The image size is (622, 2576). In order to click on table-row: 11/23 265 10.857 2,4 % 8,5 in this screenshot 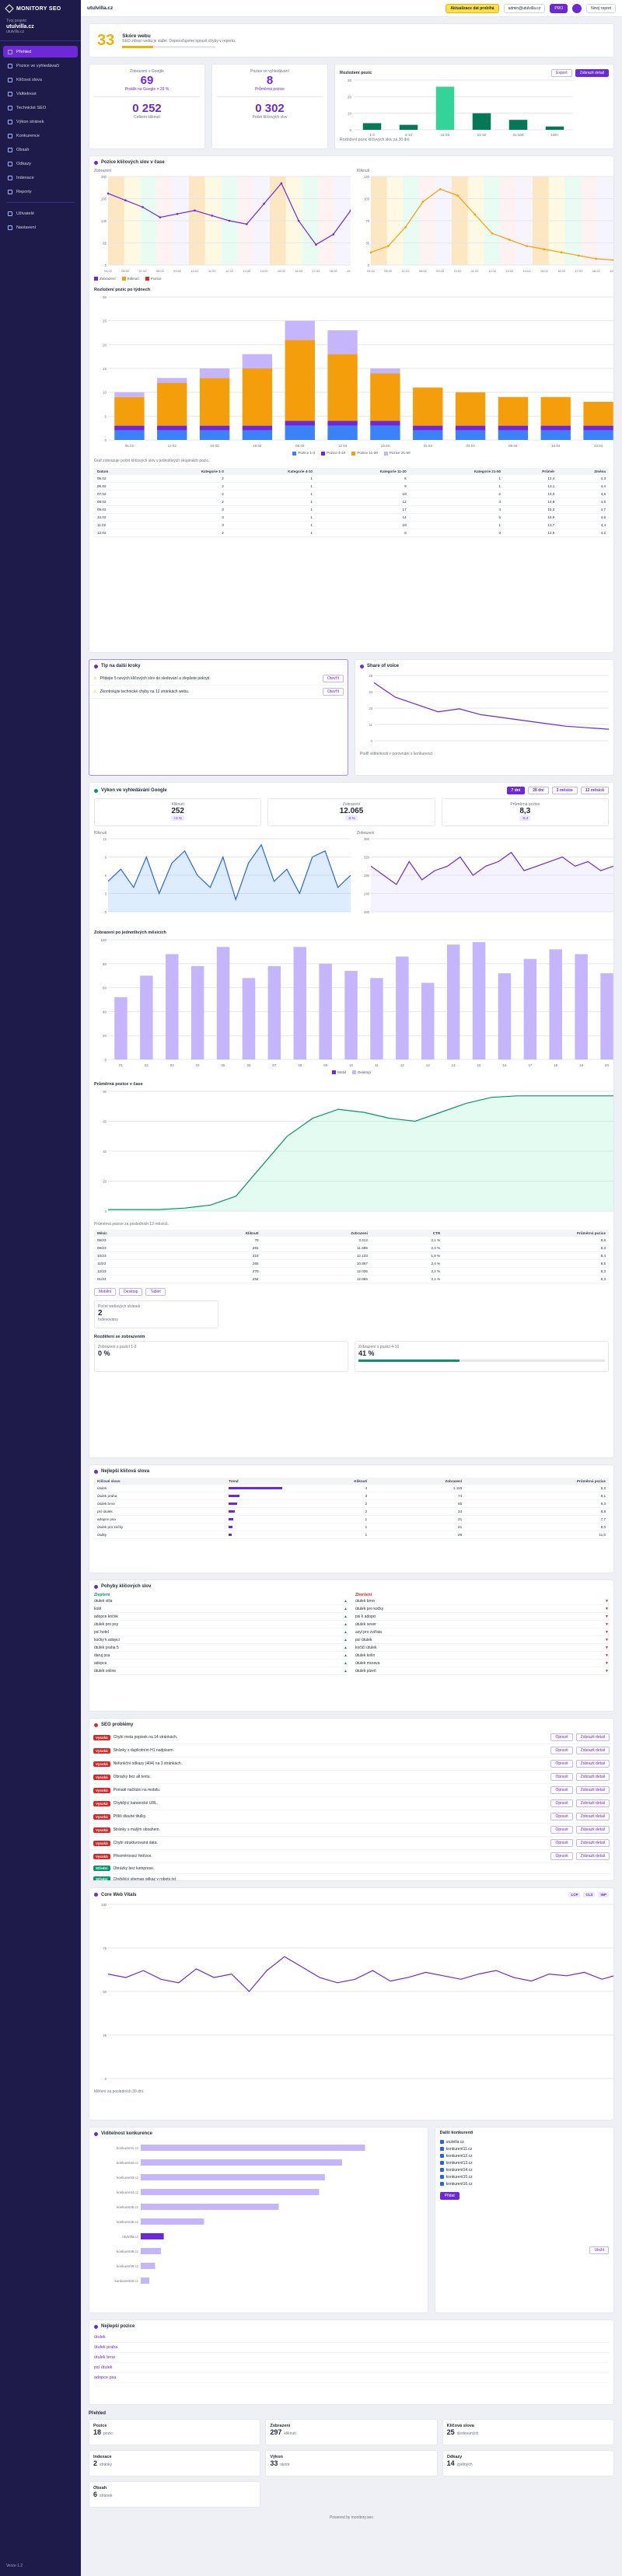, I will do `click(351, 1264)`.